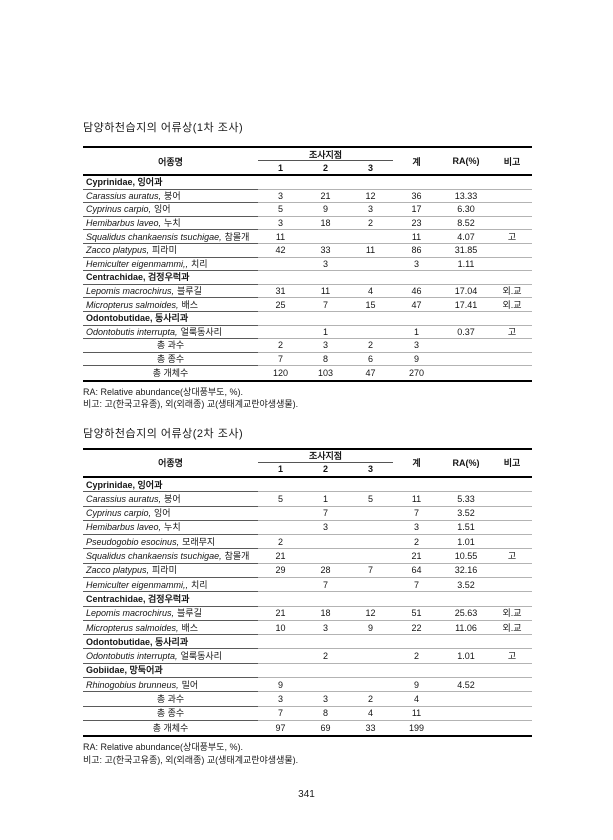 Image resolution: width=613 pixels, height=840 pixels. What do you see at coordinates (370, 346) in the screenshot?
I see `cell-c3: 2` at bounding box center [370, 346].